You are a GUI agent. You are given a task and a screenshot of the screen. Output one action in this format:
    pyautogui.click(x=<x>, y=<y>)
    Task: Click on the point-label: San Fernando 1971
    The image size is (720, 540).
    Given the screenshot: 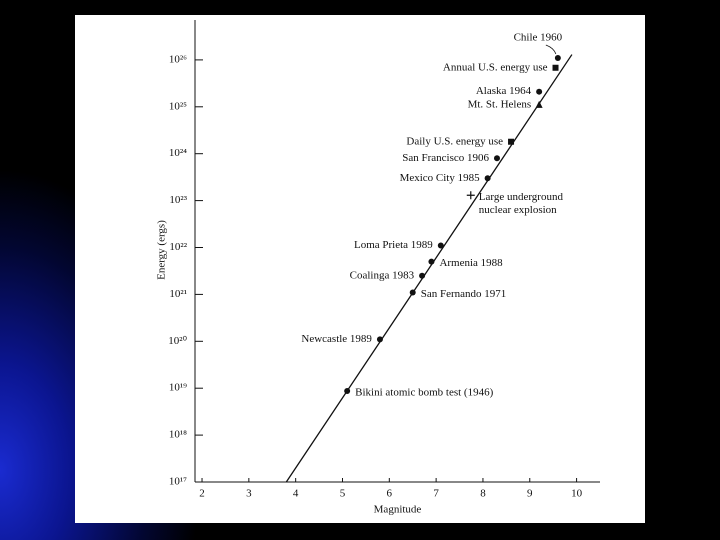 What is the action you would take?
    pyautogui.click(x=464, y=294)
    